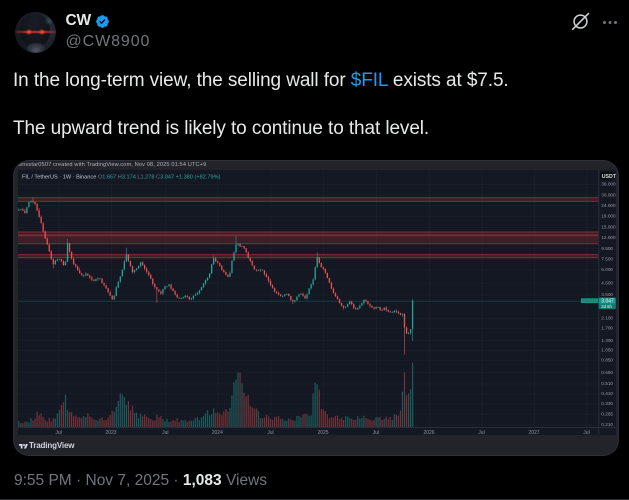 The height and width of the screenshot is (500, 629). What do you see at coordinates (607, 302) in the screenshot?
I see `svg-text: 3.047` at bounding box center [607, 302].